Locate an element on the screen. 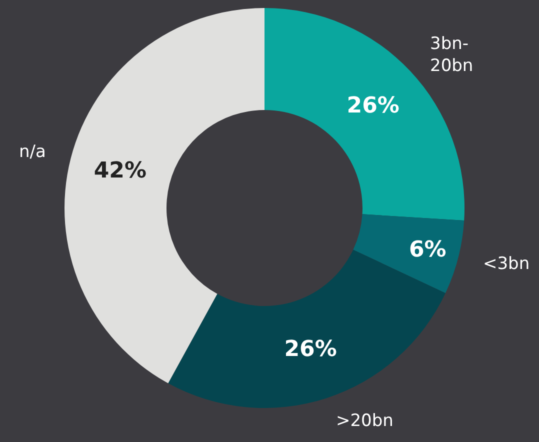 The height and width of the screenshot is (442, 539). donut-slice is located at coordinates (408, 254).